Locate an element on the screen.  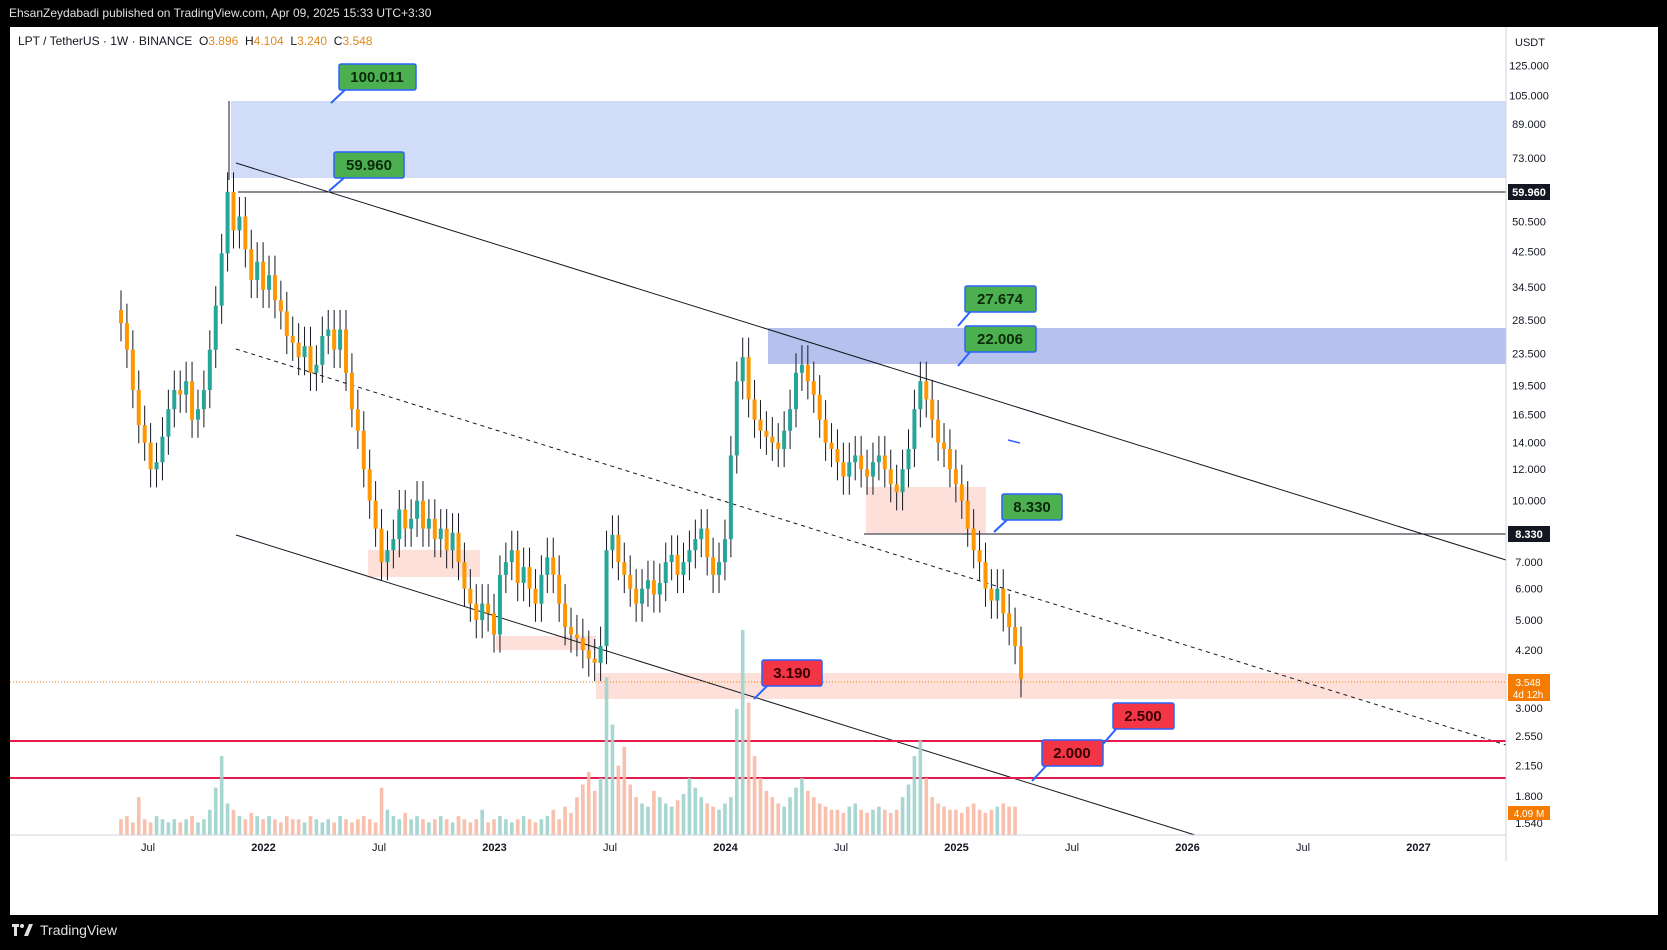
svg-text: 4.09 M is located at coordinates (1529, 814).